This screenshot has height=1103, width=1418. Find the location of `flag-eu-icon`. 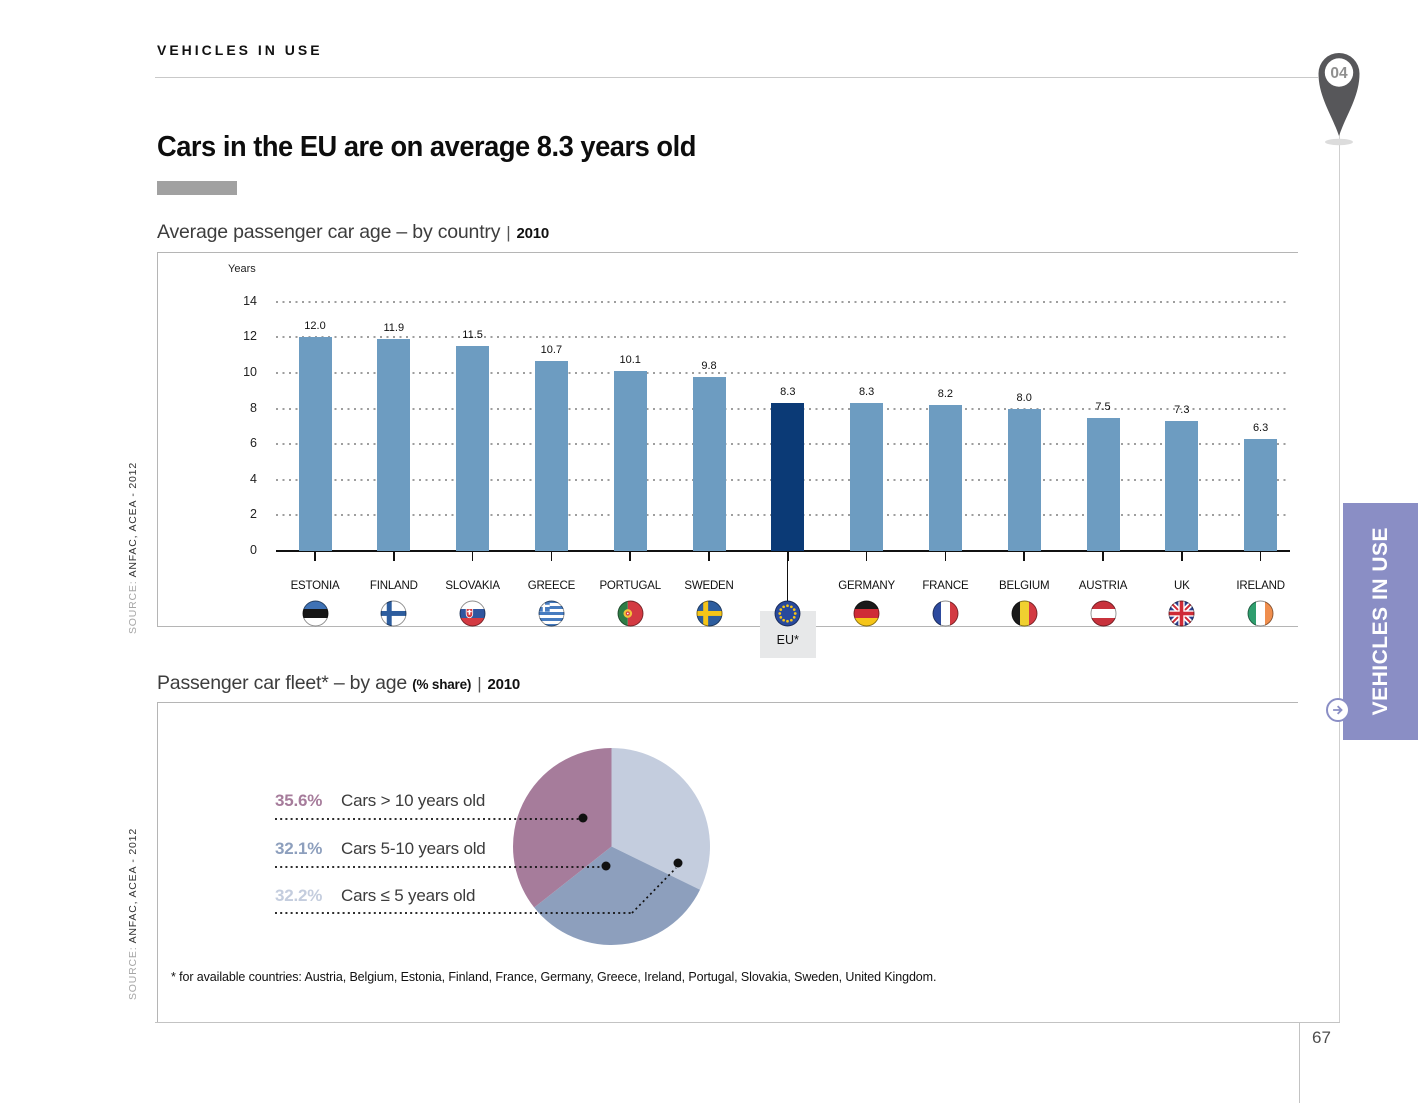

flag-eu-icon is located at coordinates (787, 613).